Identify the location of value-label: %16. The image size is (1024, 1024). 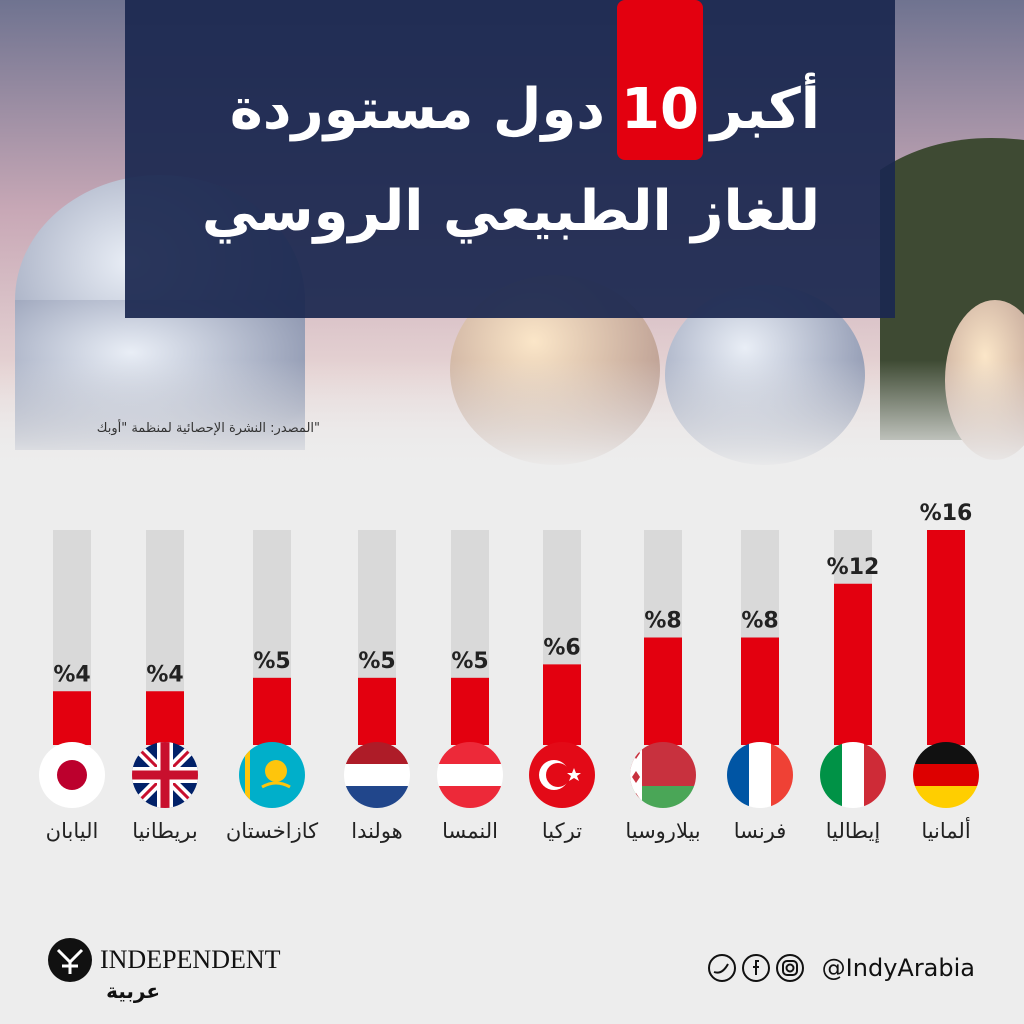
(946, 513).